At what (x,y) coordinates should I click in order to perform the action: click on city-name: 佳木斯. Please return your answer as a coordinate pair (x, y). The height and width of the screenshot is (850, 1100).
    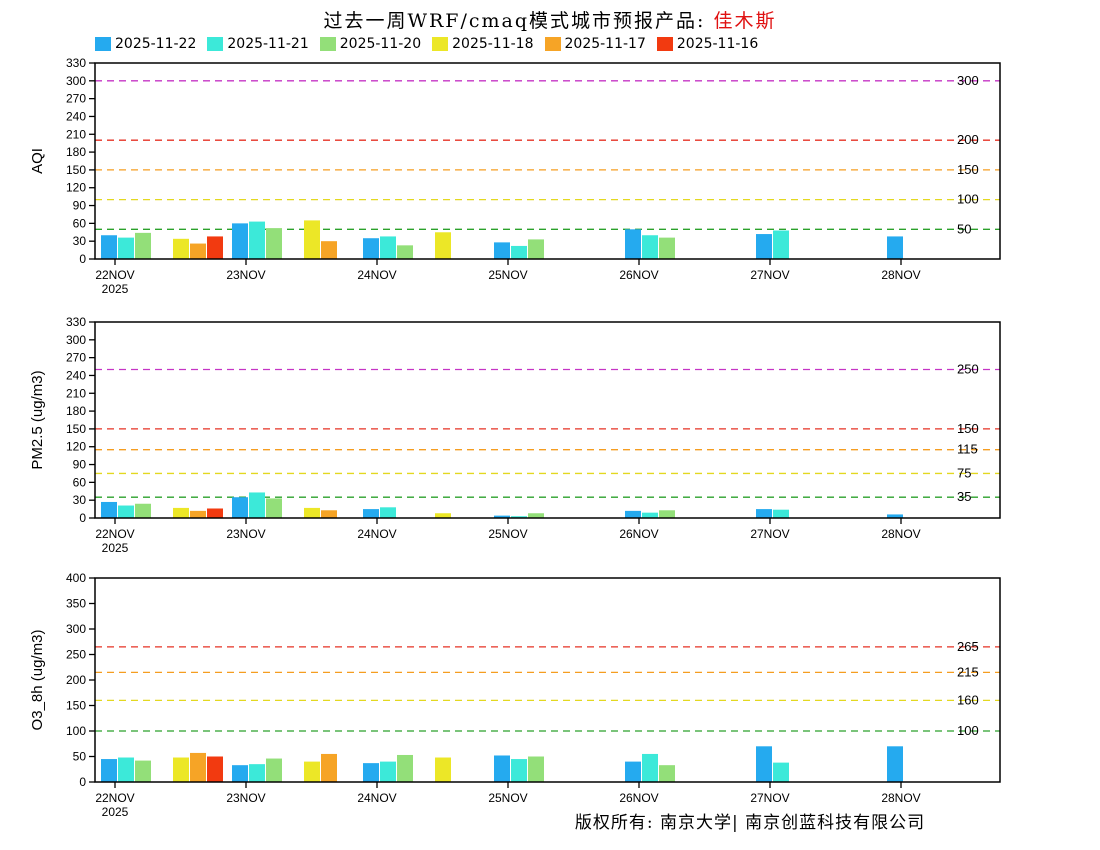
    Looking at the image, I should click on (745, 21).